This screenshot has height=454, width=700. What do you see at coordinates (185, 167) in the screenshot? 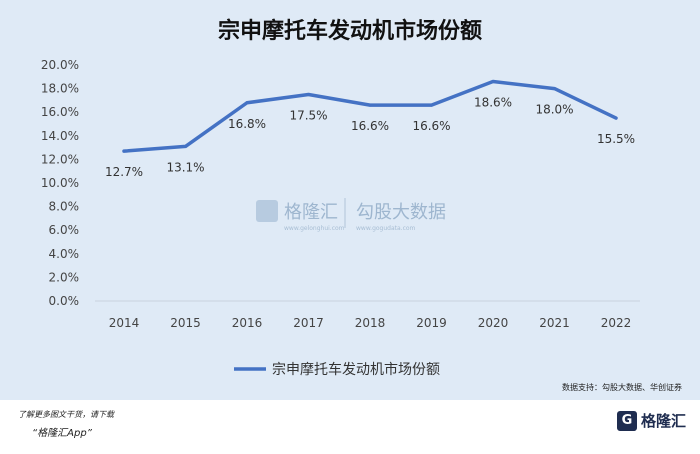
I see `data-label: 13.1%` at bounding box center [185, 167].